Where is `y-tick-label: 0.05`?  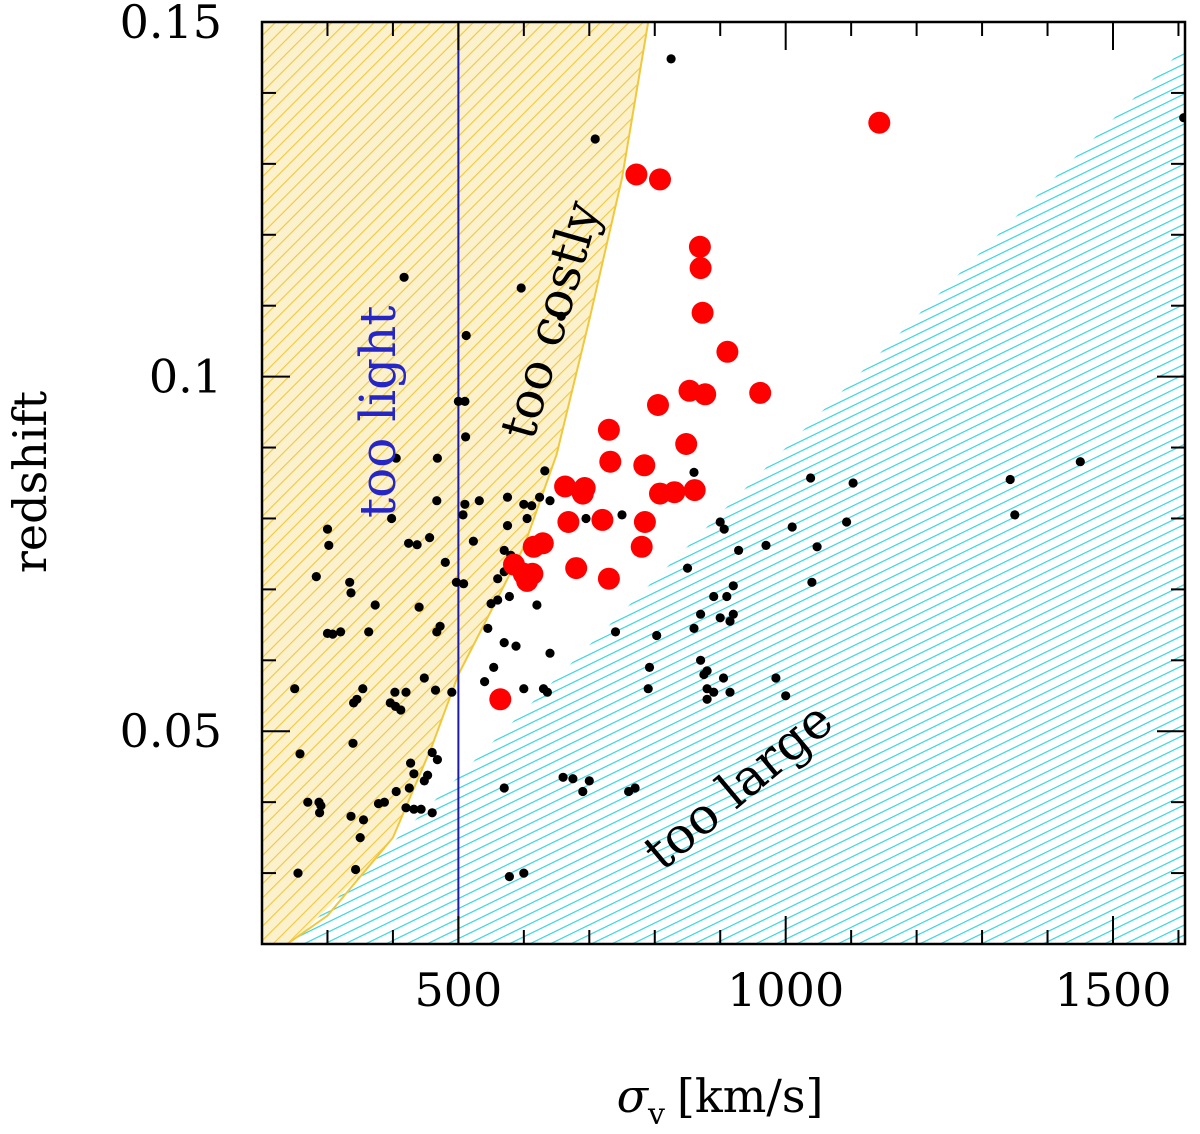
y-tick-label: 0.05 is located at coordinates (171, 731).